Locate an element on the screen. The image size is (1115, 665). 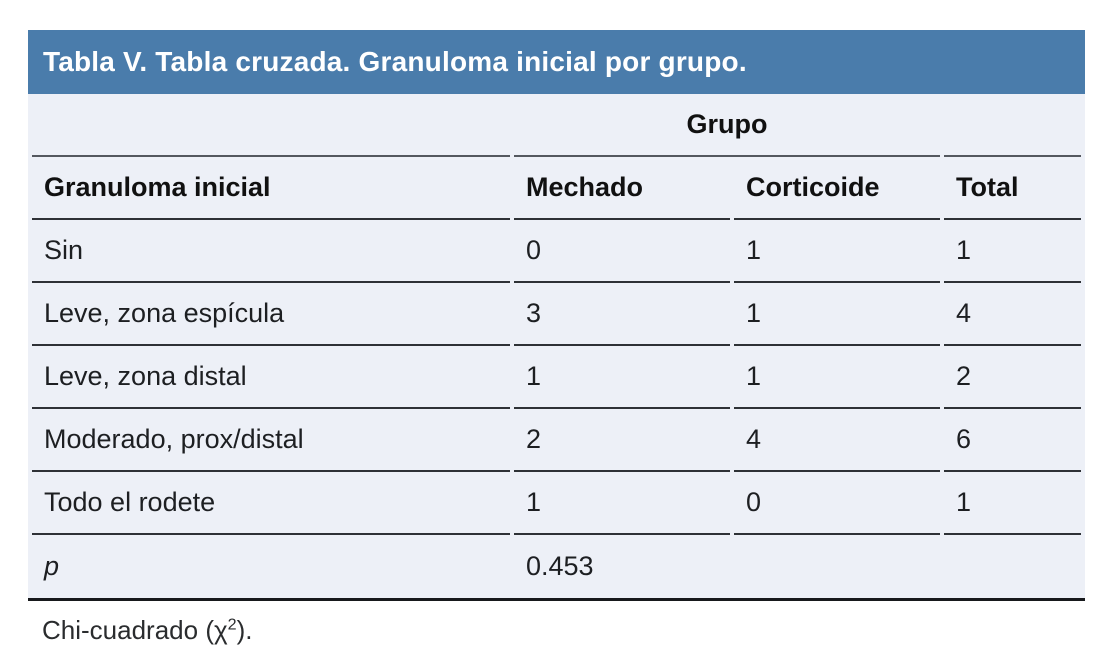
footnote-suffix: ). is located at coordinates (244, 630).